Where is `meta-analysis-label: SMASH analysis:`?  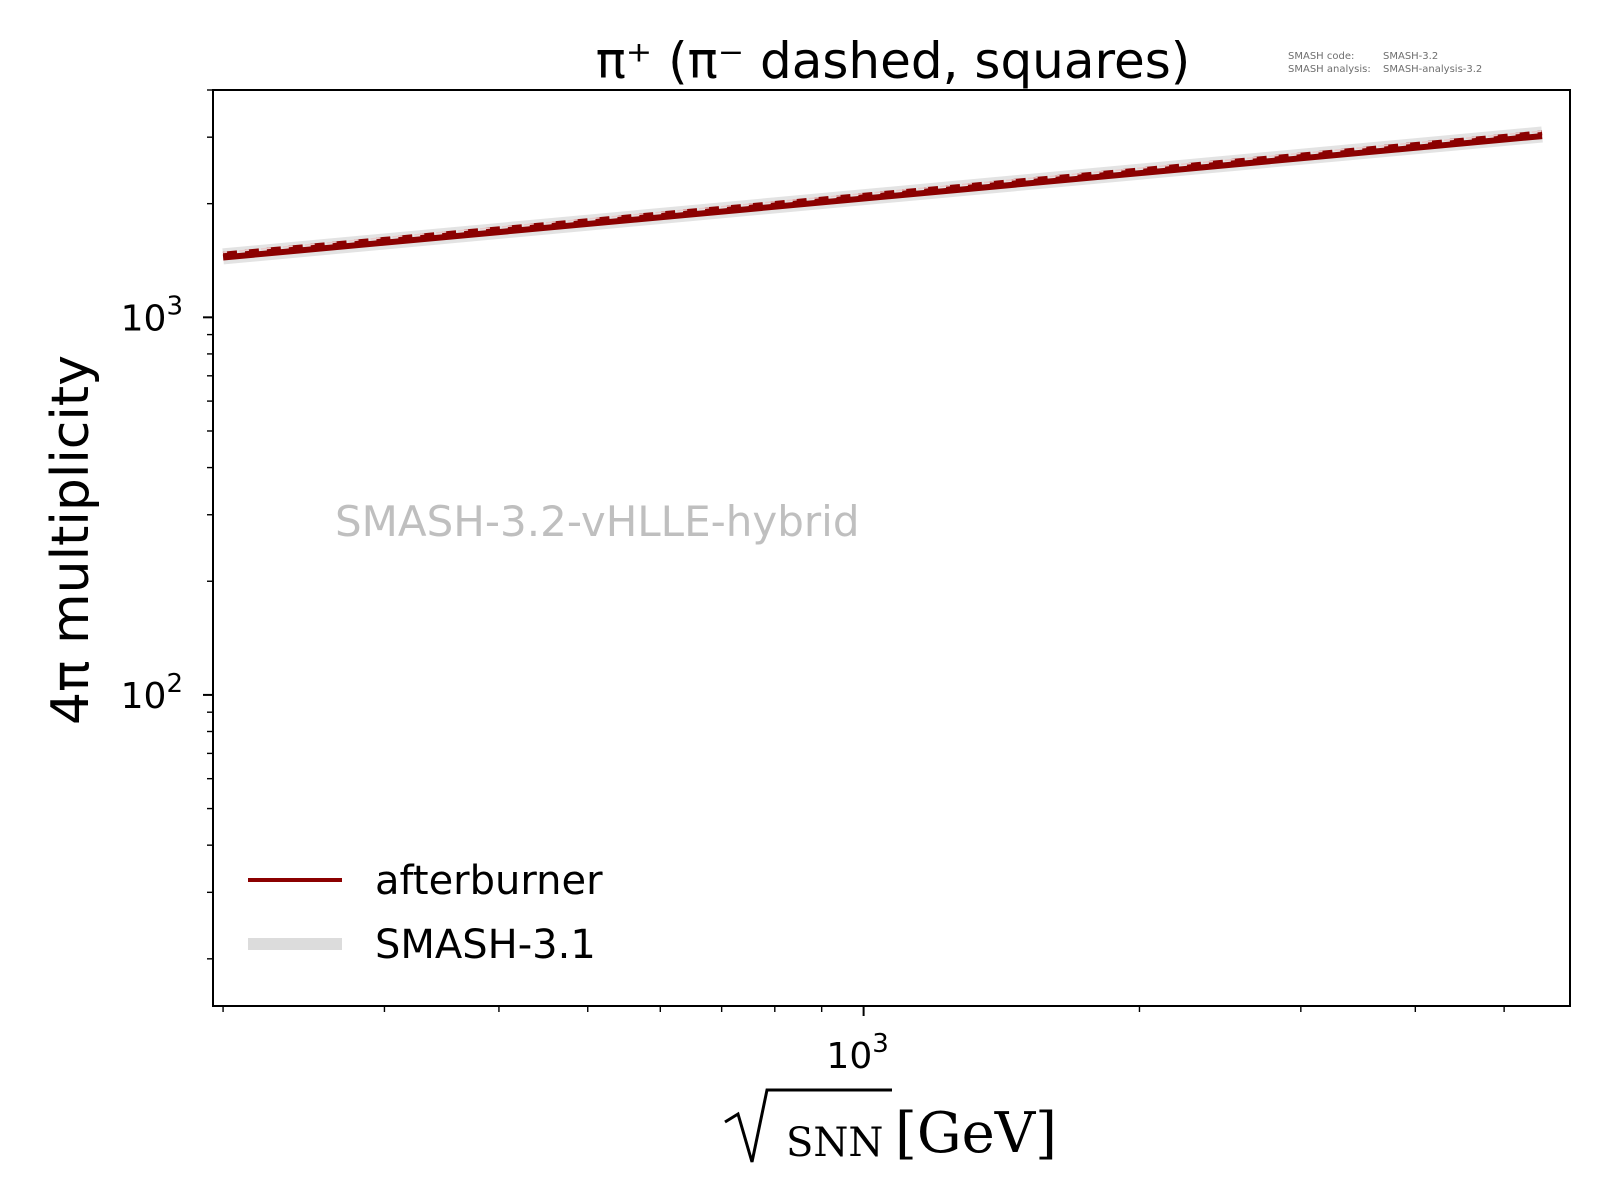 meta-analysis-label: SMASH analysis: is located at coordinates (1329, 69).